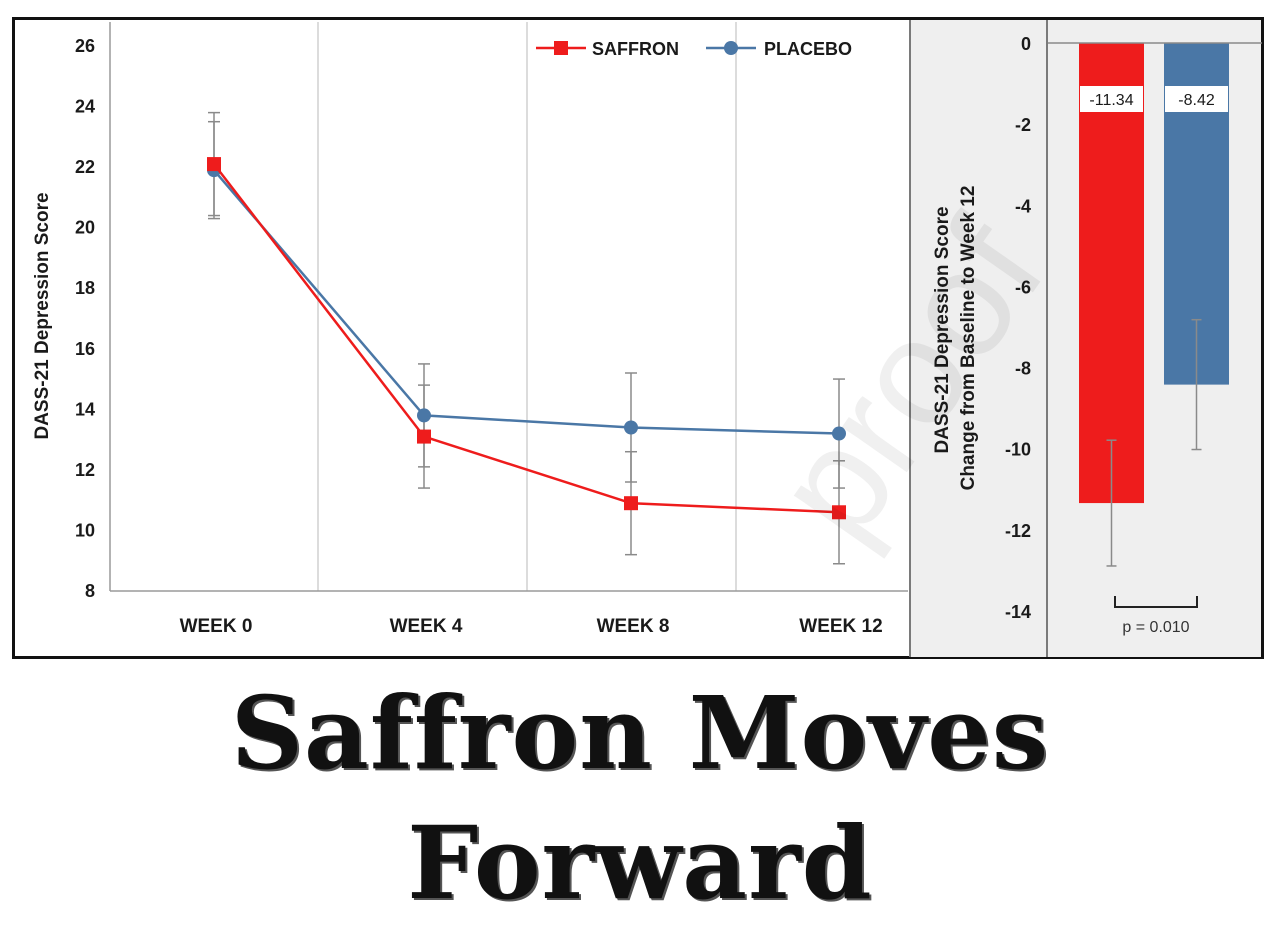  Describe the element at coordinates (731, 48) in the screenshot. I see `legend-marker-circle` at that location.